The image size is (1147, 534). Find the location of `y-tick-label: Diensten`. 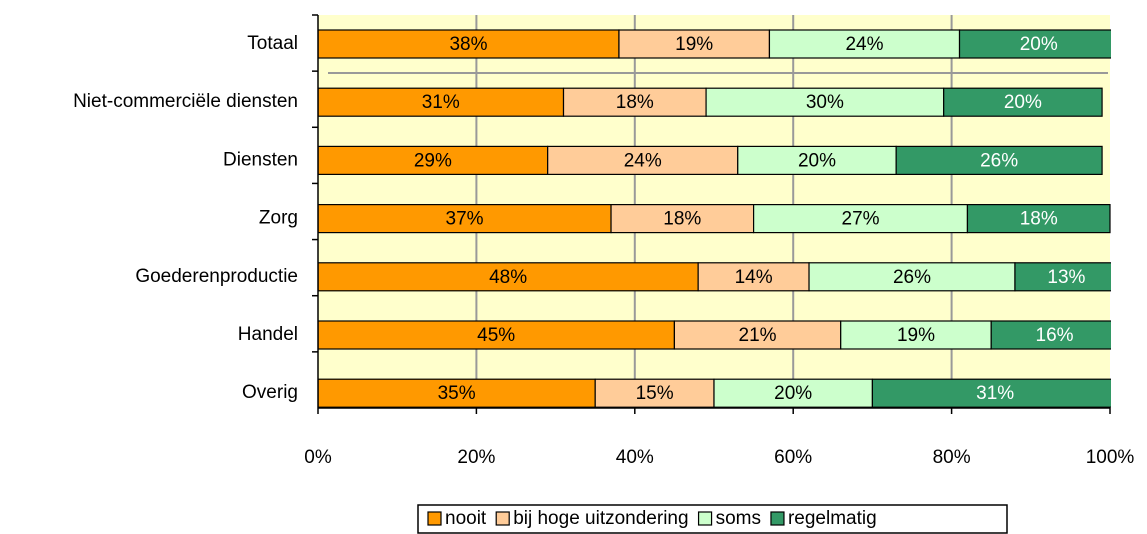

y-tick-label: Diensten is located at coordinates (260, 159).